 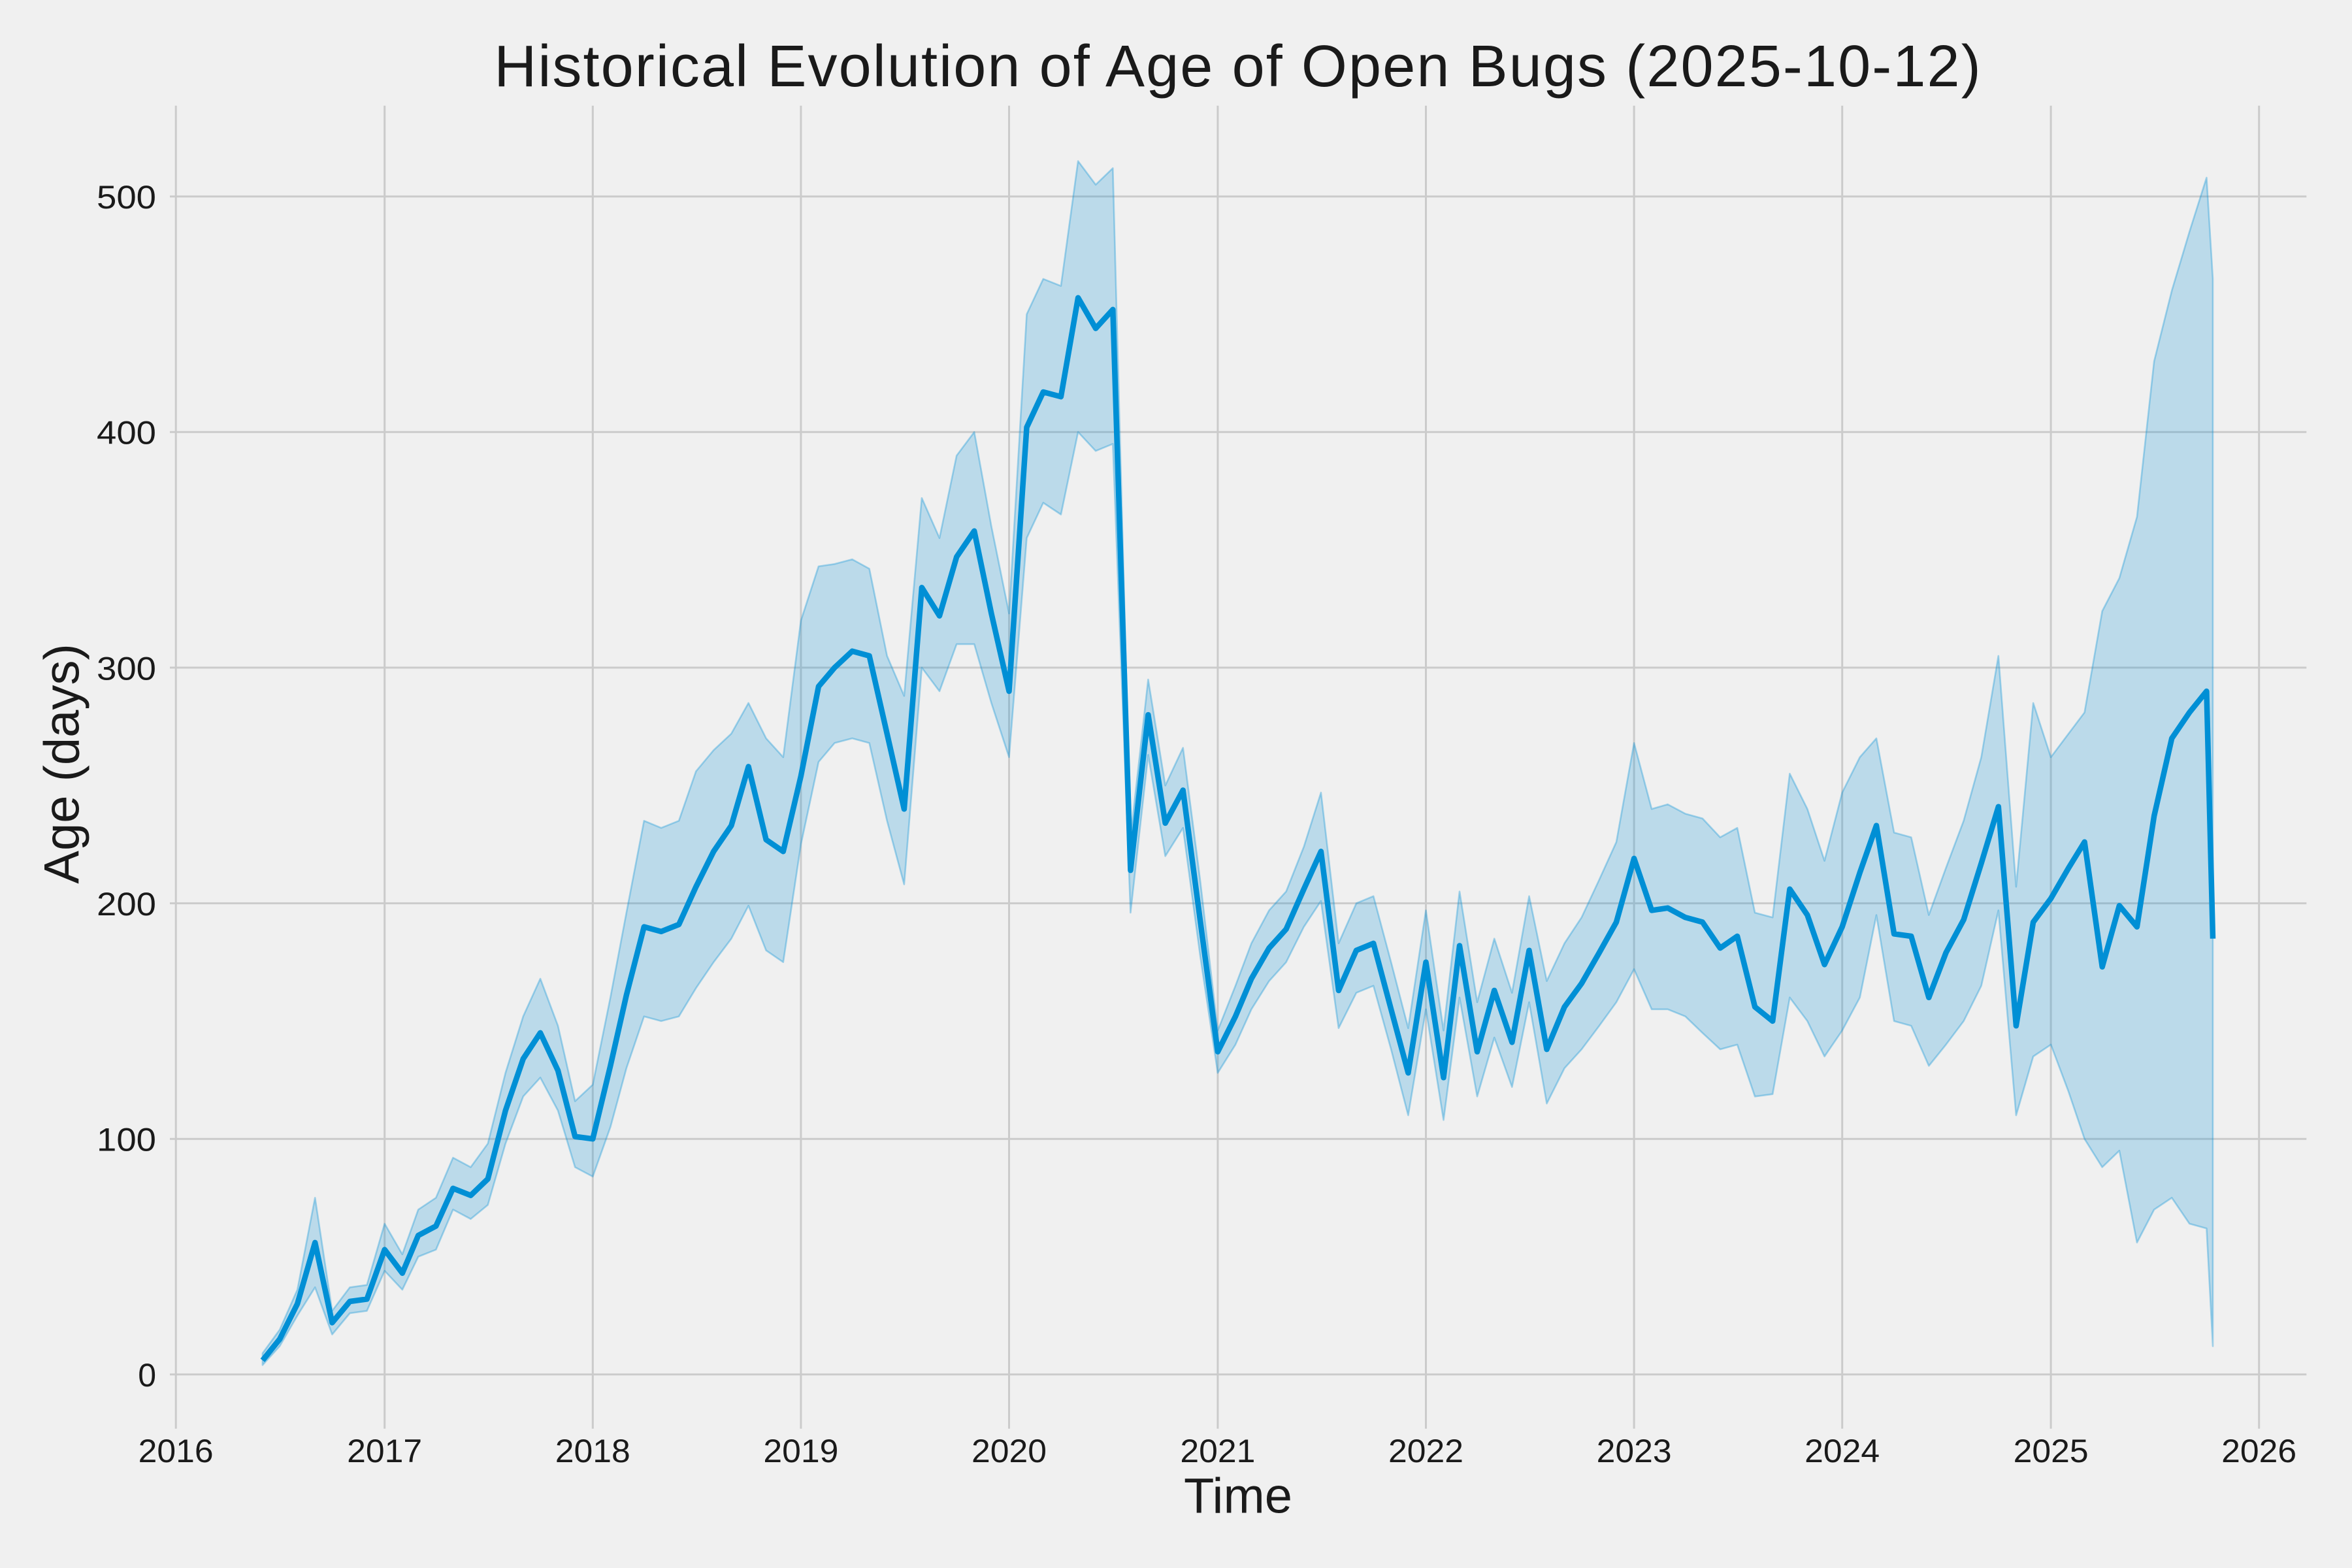 What do you see at coordinates (126, 1140) in the screenshot?
I see `svg-text: 100` at bounding box center [126, 1140].